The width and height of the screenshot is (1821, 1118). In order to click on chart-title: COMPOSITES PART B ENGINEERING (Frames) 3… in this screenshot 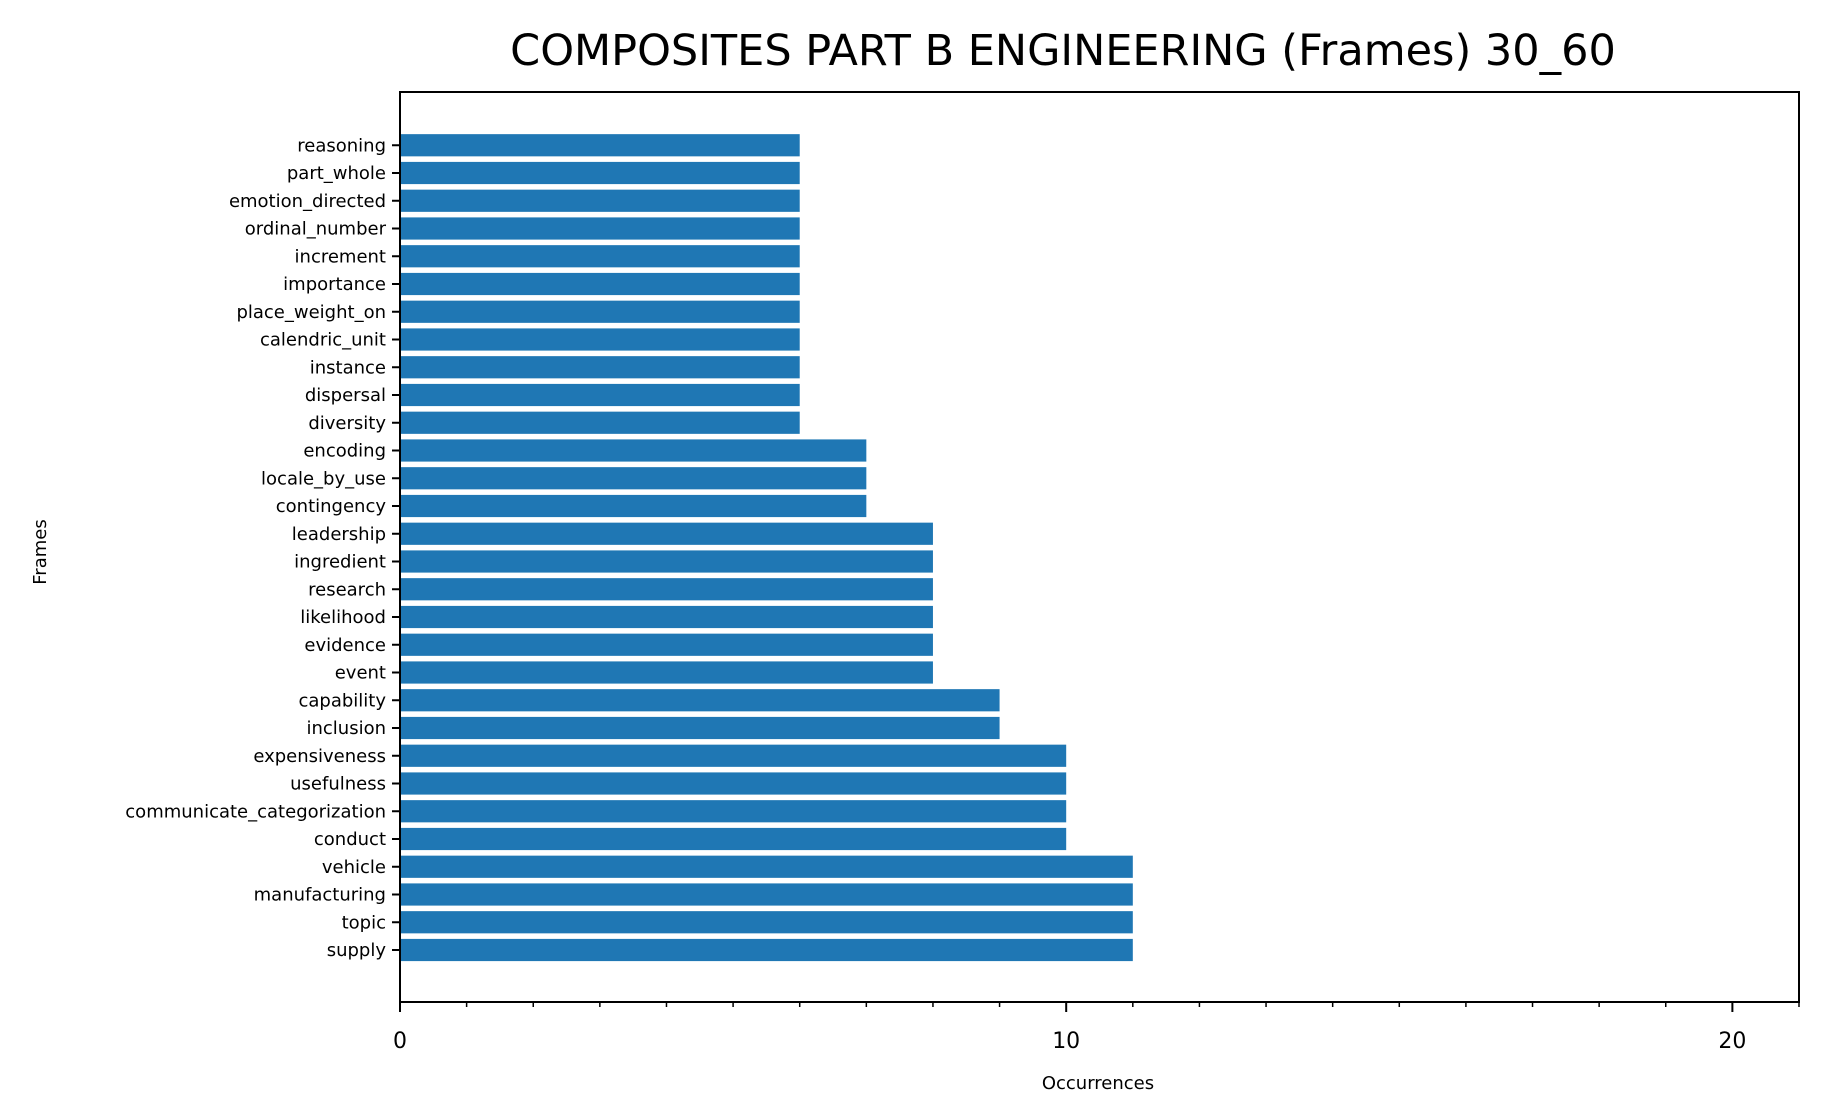, I will do `click(1063, 51)`.